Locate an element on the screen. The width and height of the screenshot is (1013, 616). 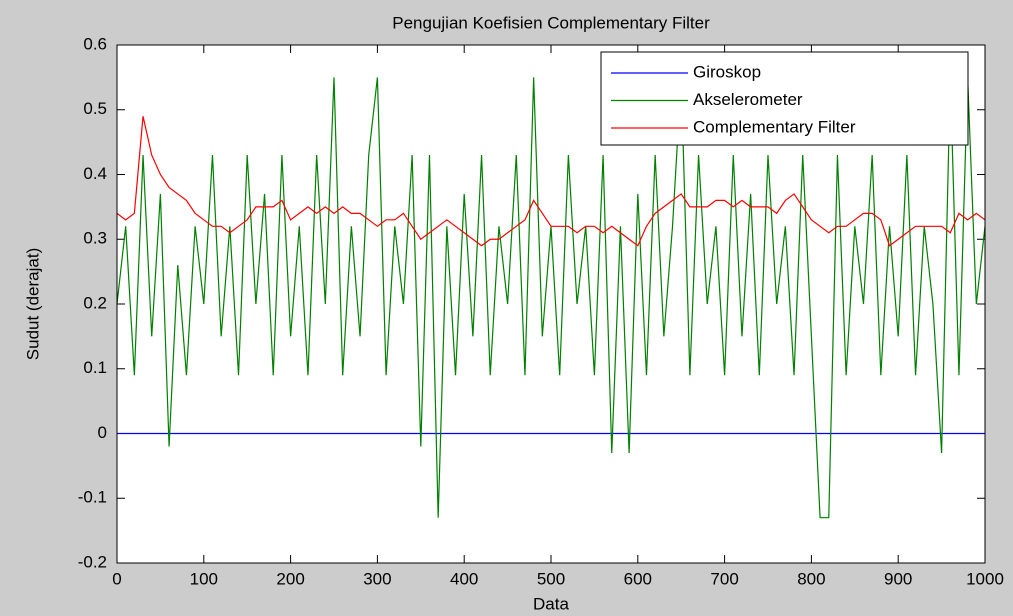
x-tick-label: 700 is located at coordinates (724, 578).